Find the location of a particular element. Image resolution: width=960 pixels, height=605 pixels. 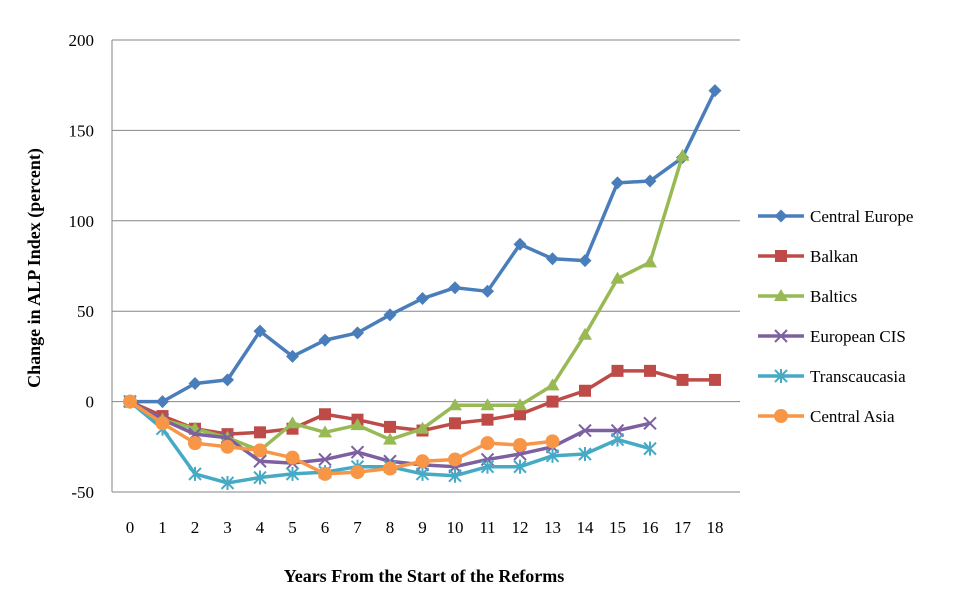

x-tick-label: 14 is located at coordinates (586, 527).